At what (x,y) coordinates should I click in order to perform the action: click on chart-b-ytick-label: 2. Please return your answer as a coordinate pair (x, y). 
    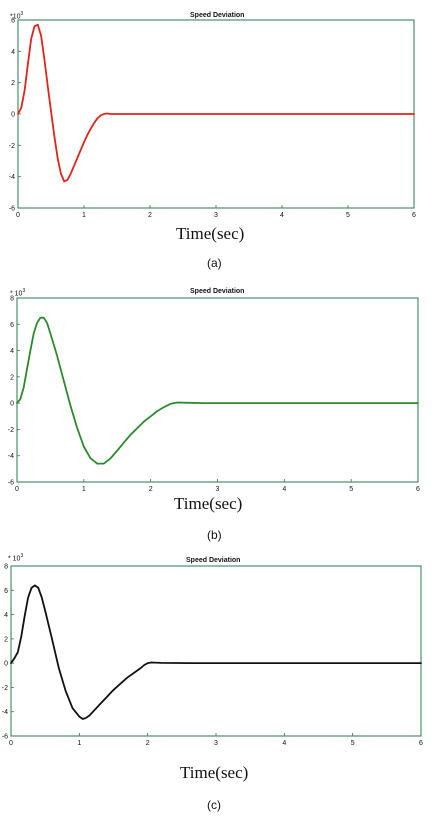
    Looking at the image, I should click on (12, 377).